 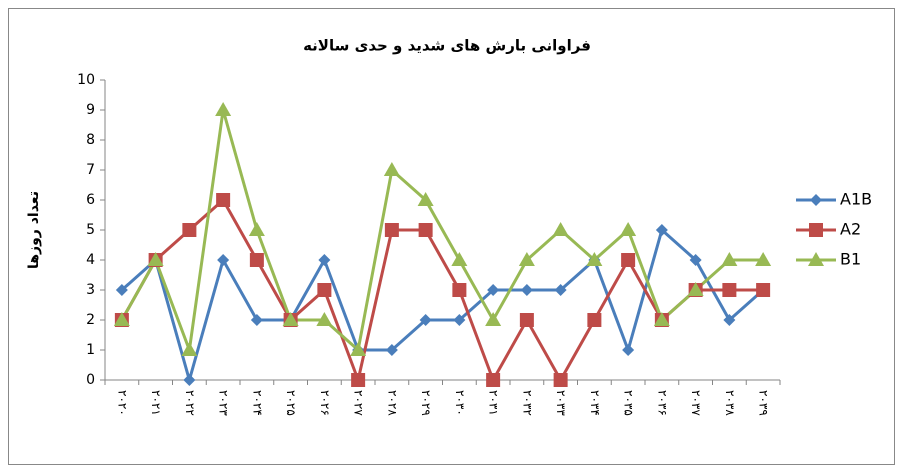 I want to click on x-tick-label: ۲۰۳۰, so click(x=460, y=403).